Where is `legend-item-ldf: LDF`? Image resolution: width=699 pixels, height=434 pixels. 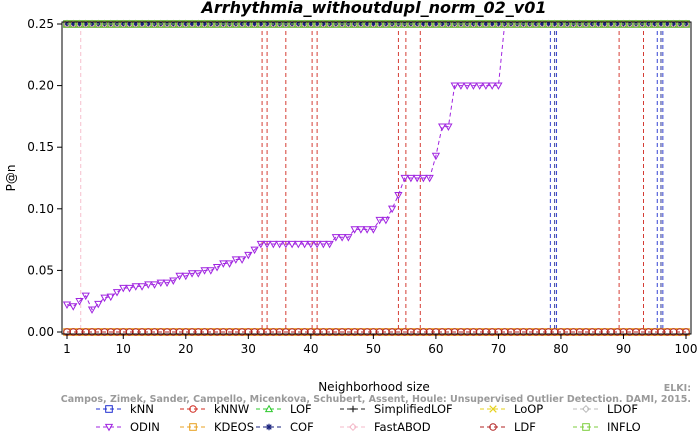
legend-item-ldf: LDF is located at coordinates (508, 427).